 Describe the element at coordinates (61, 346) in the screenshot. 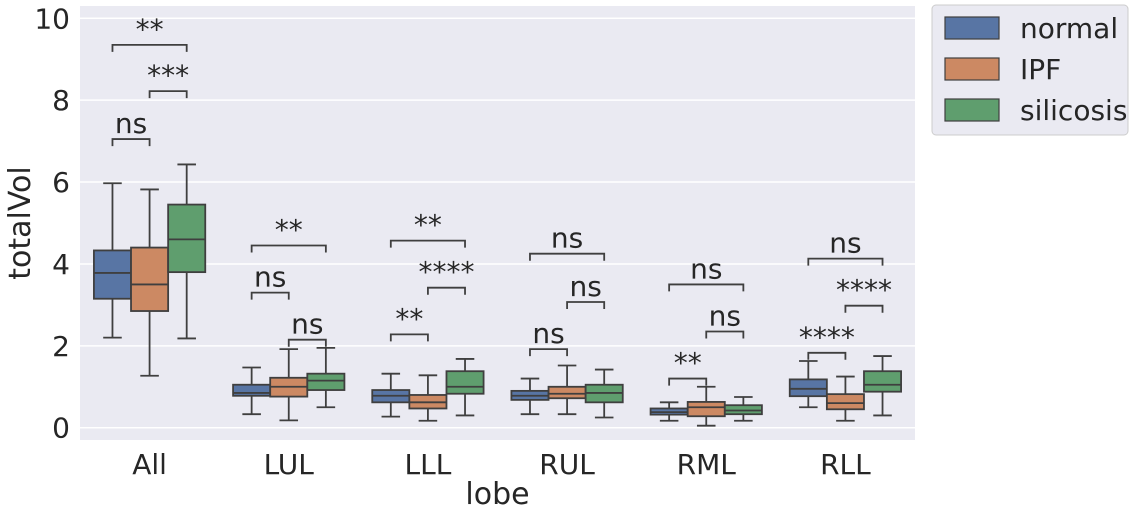

I see `y-tick-label: 2` at that location.